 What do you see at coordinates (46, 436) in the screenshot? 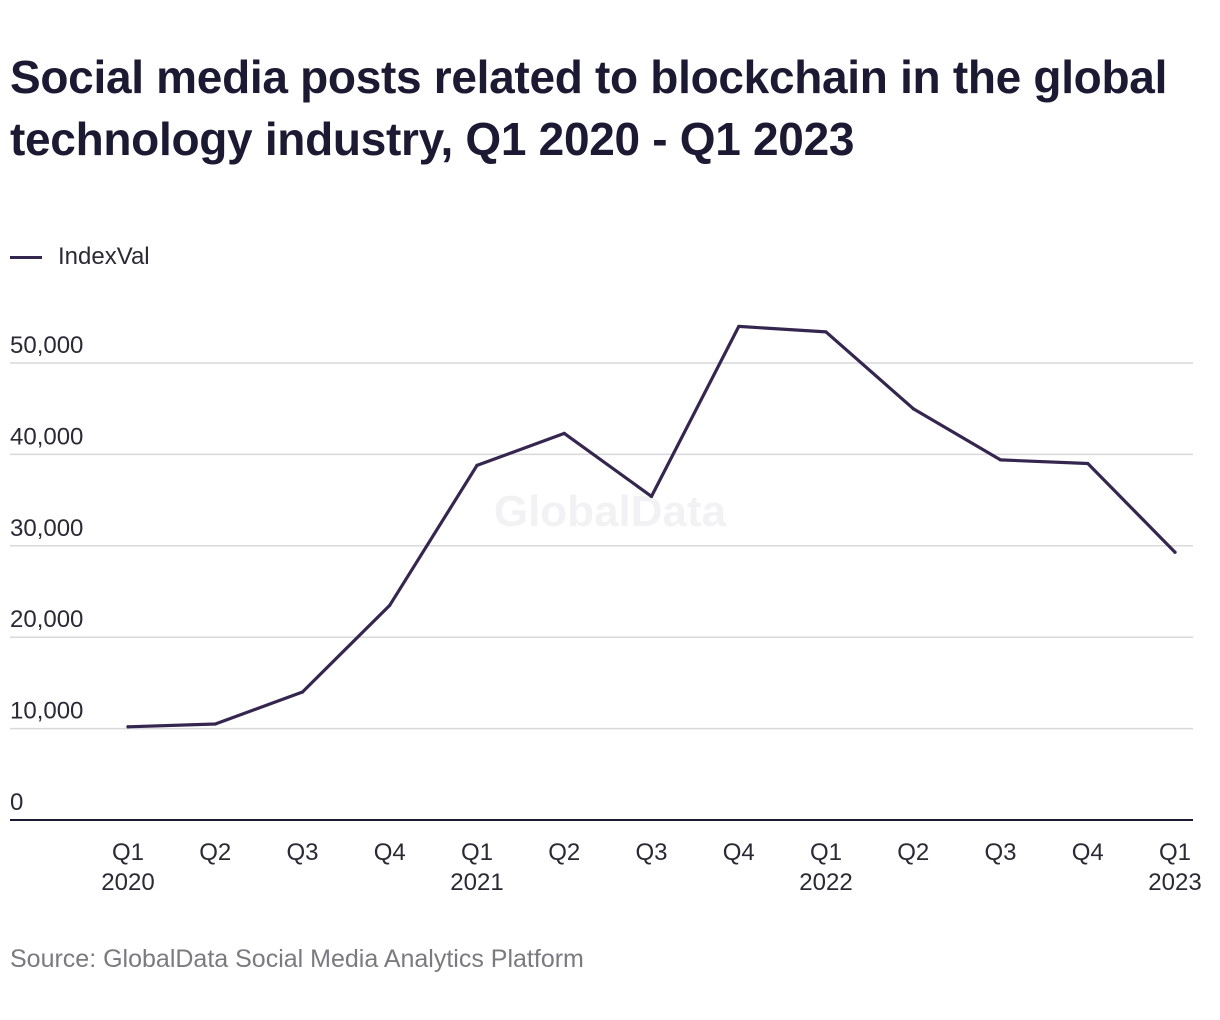
I see `y-tick-label: 40,000` at bounding box center [46, 436].